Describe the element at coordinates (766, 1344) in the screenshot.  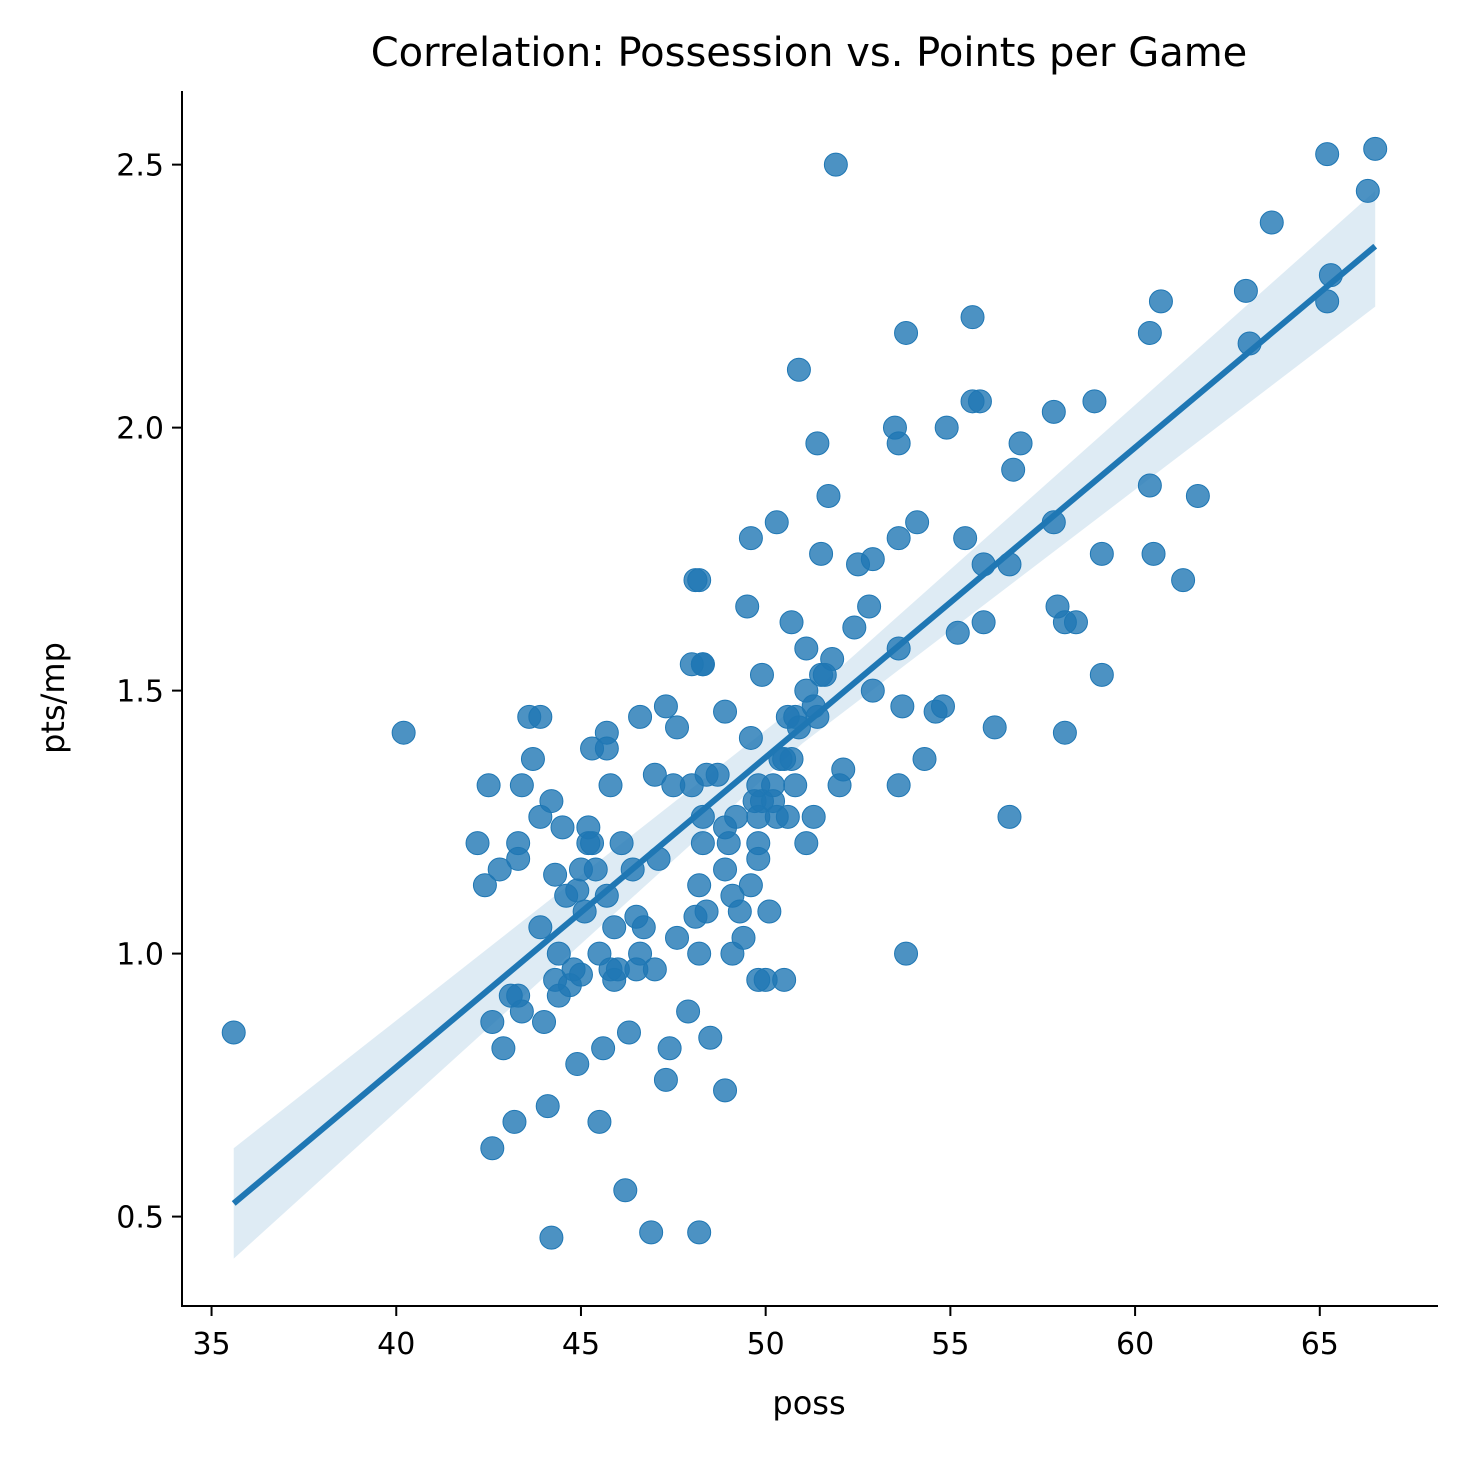
I see `x-tick-label: 50` at that location.